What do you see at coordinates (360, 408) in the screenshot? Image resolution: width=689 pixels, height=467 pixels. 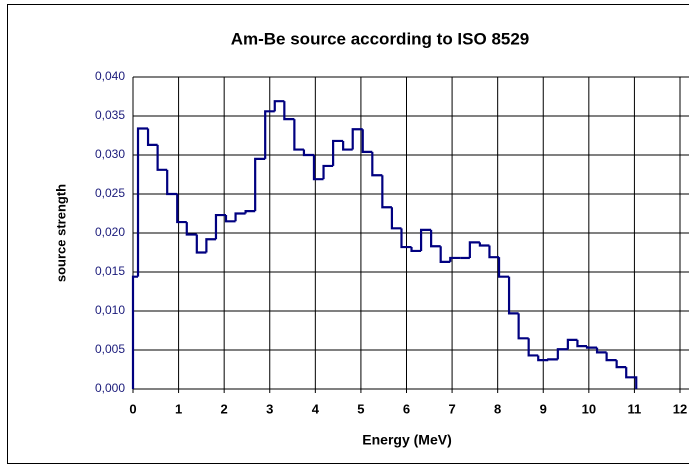 I see `x-tick-label: 5` at bounding box center [360, 408].